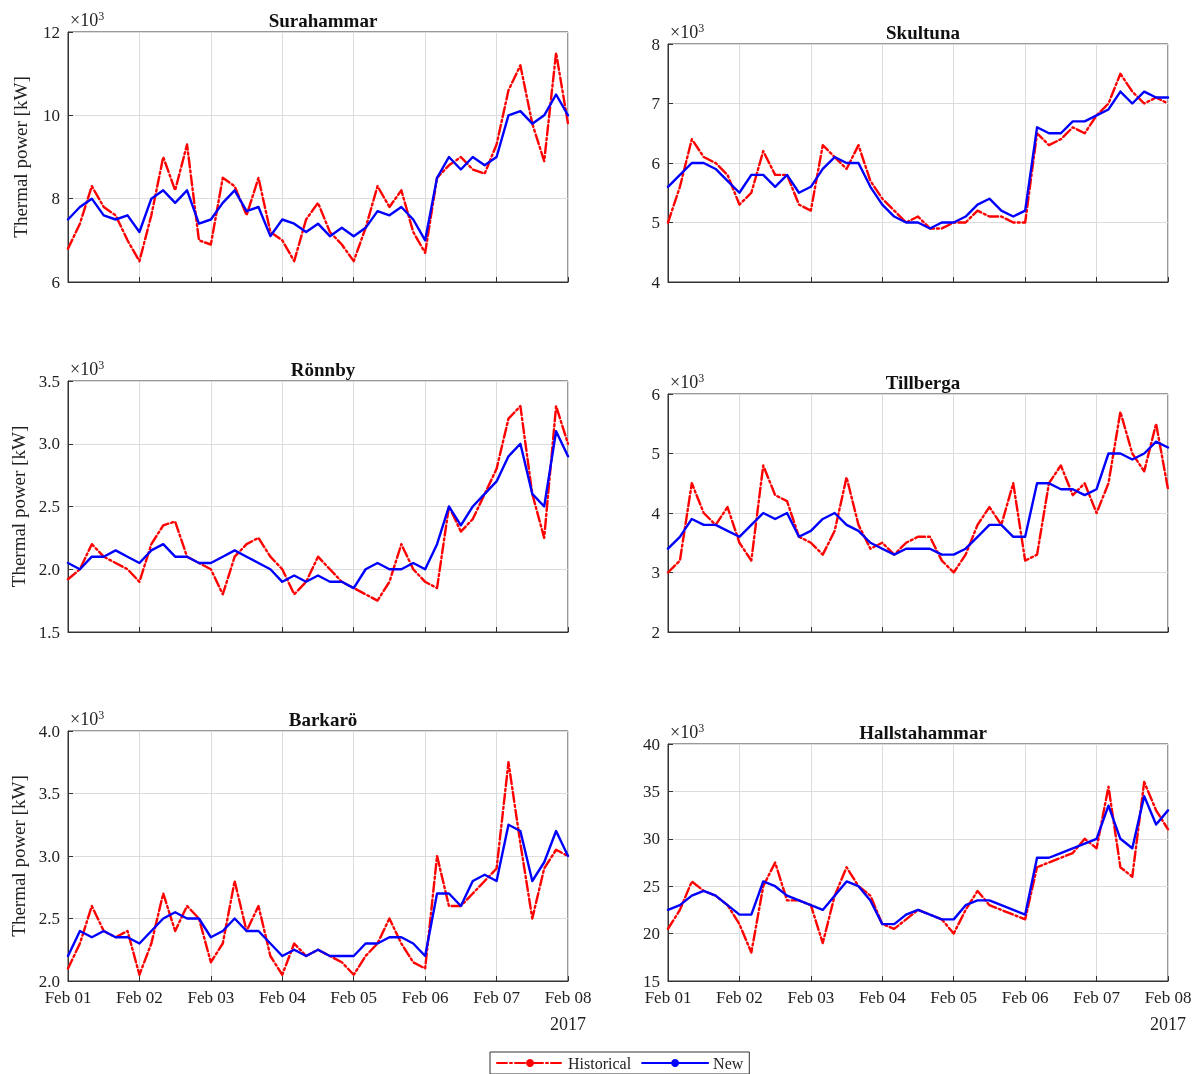 This screenshot has width=1204, height=1074. I want to click on y-tick-label: 15, so click(651, 981).